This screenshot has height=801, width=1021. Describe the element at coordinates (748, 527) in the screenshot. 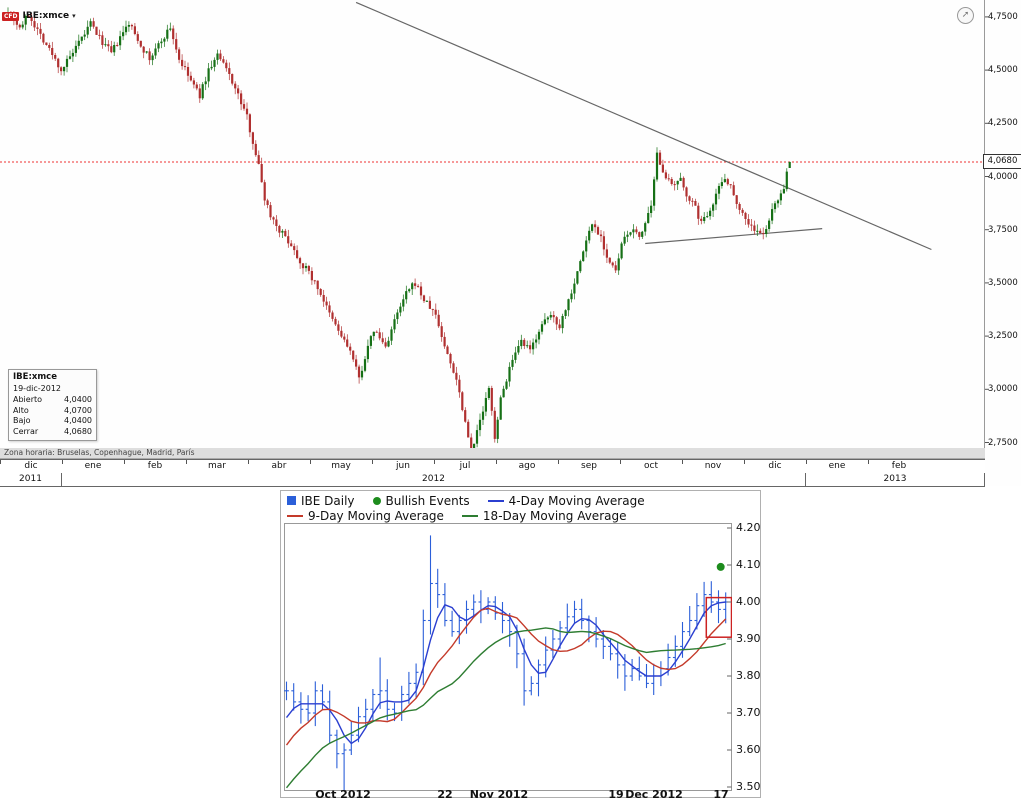

I see `study-price-axis-label: 4.20` at that location.